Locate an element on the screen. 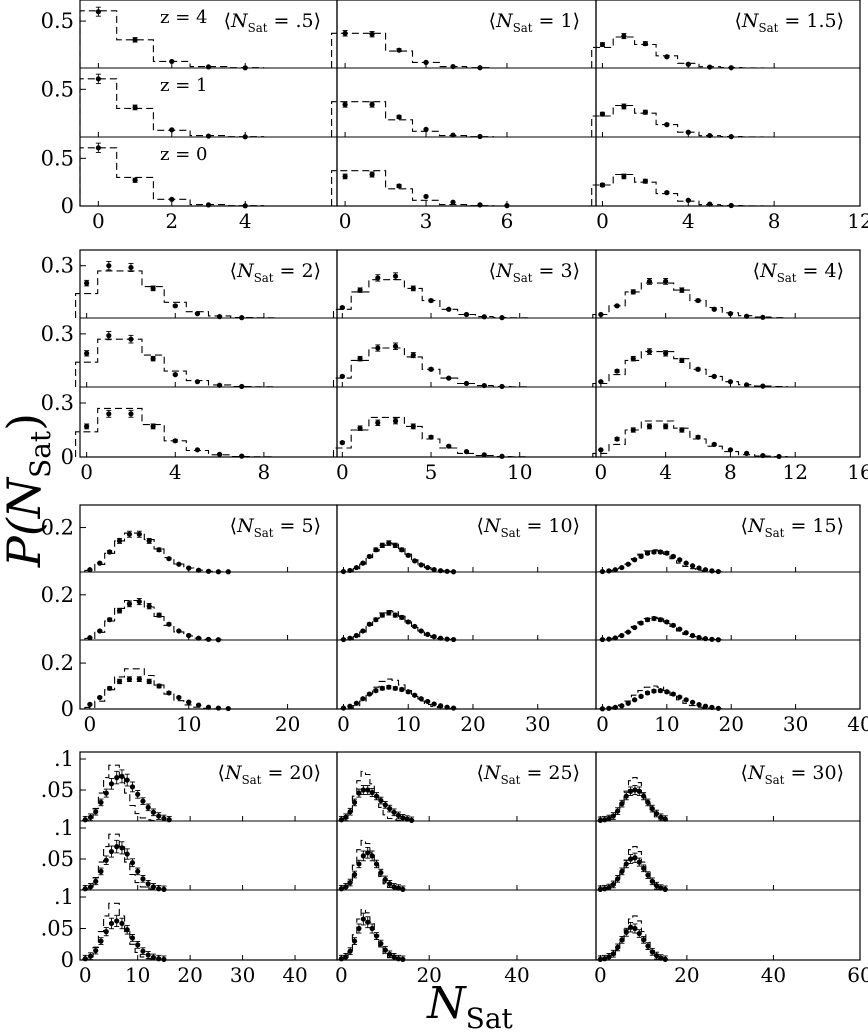 This screenshot has height=1033, width=868. panel-mean-label: ⟨NSat = 25⟩ is located at coordinates (528, 774).